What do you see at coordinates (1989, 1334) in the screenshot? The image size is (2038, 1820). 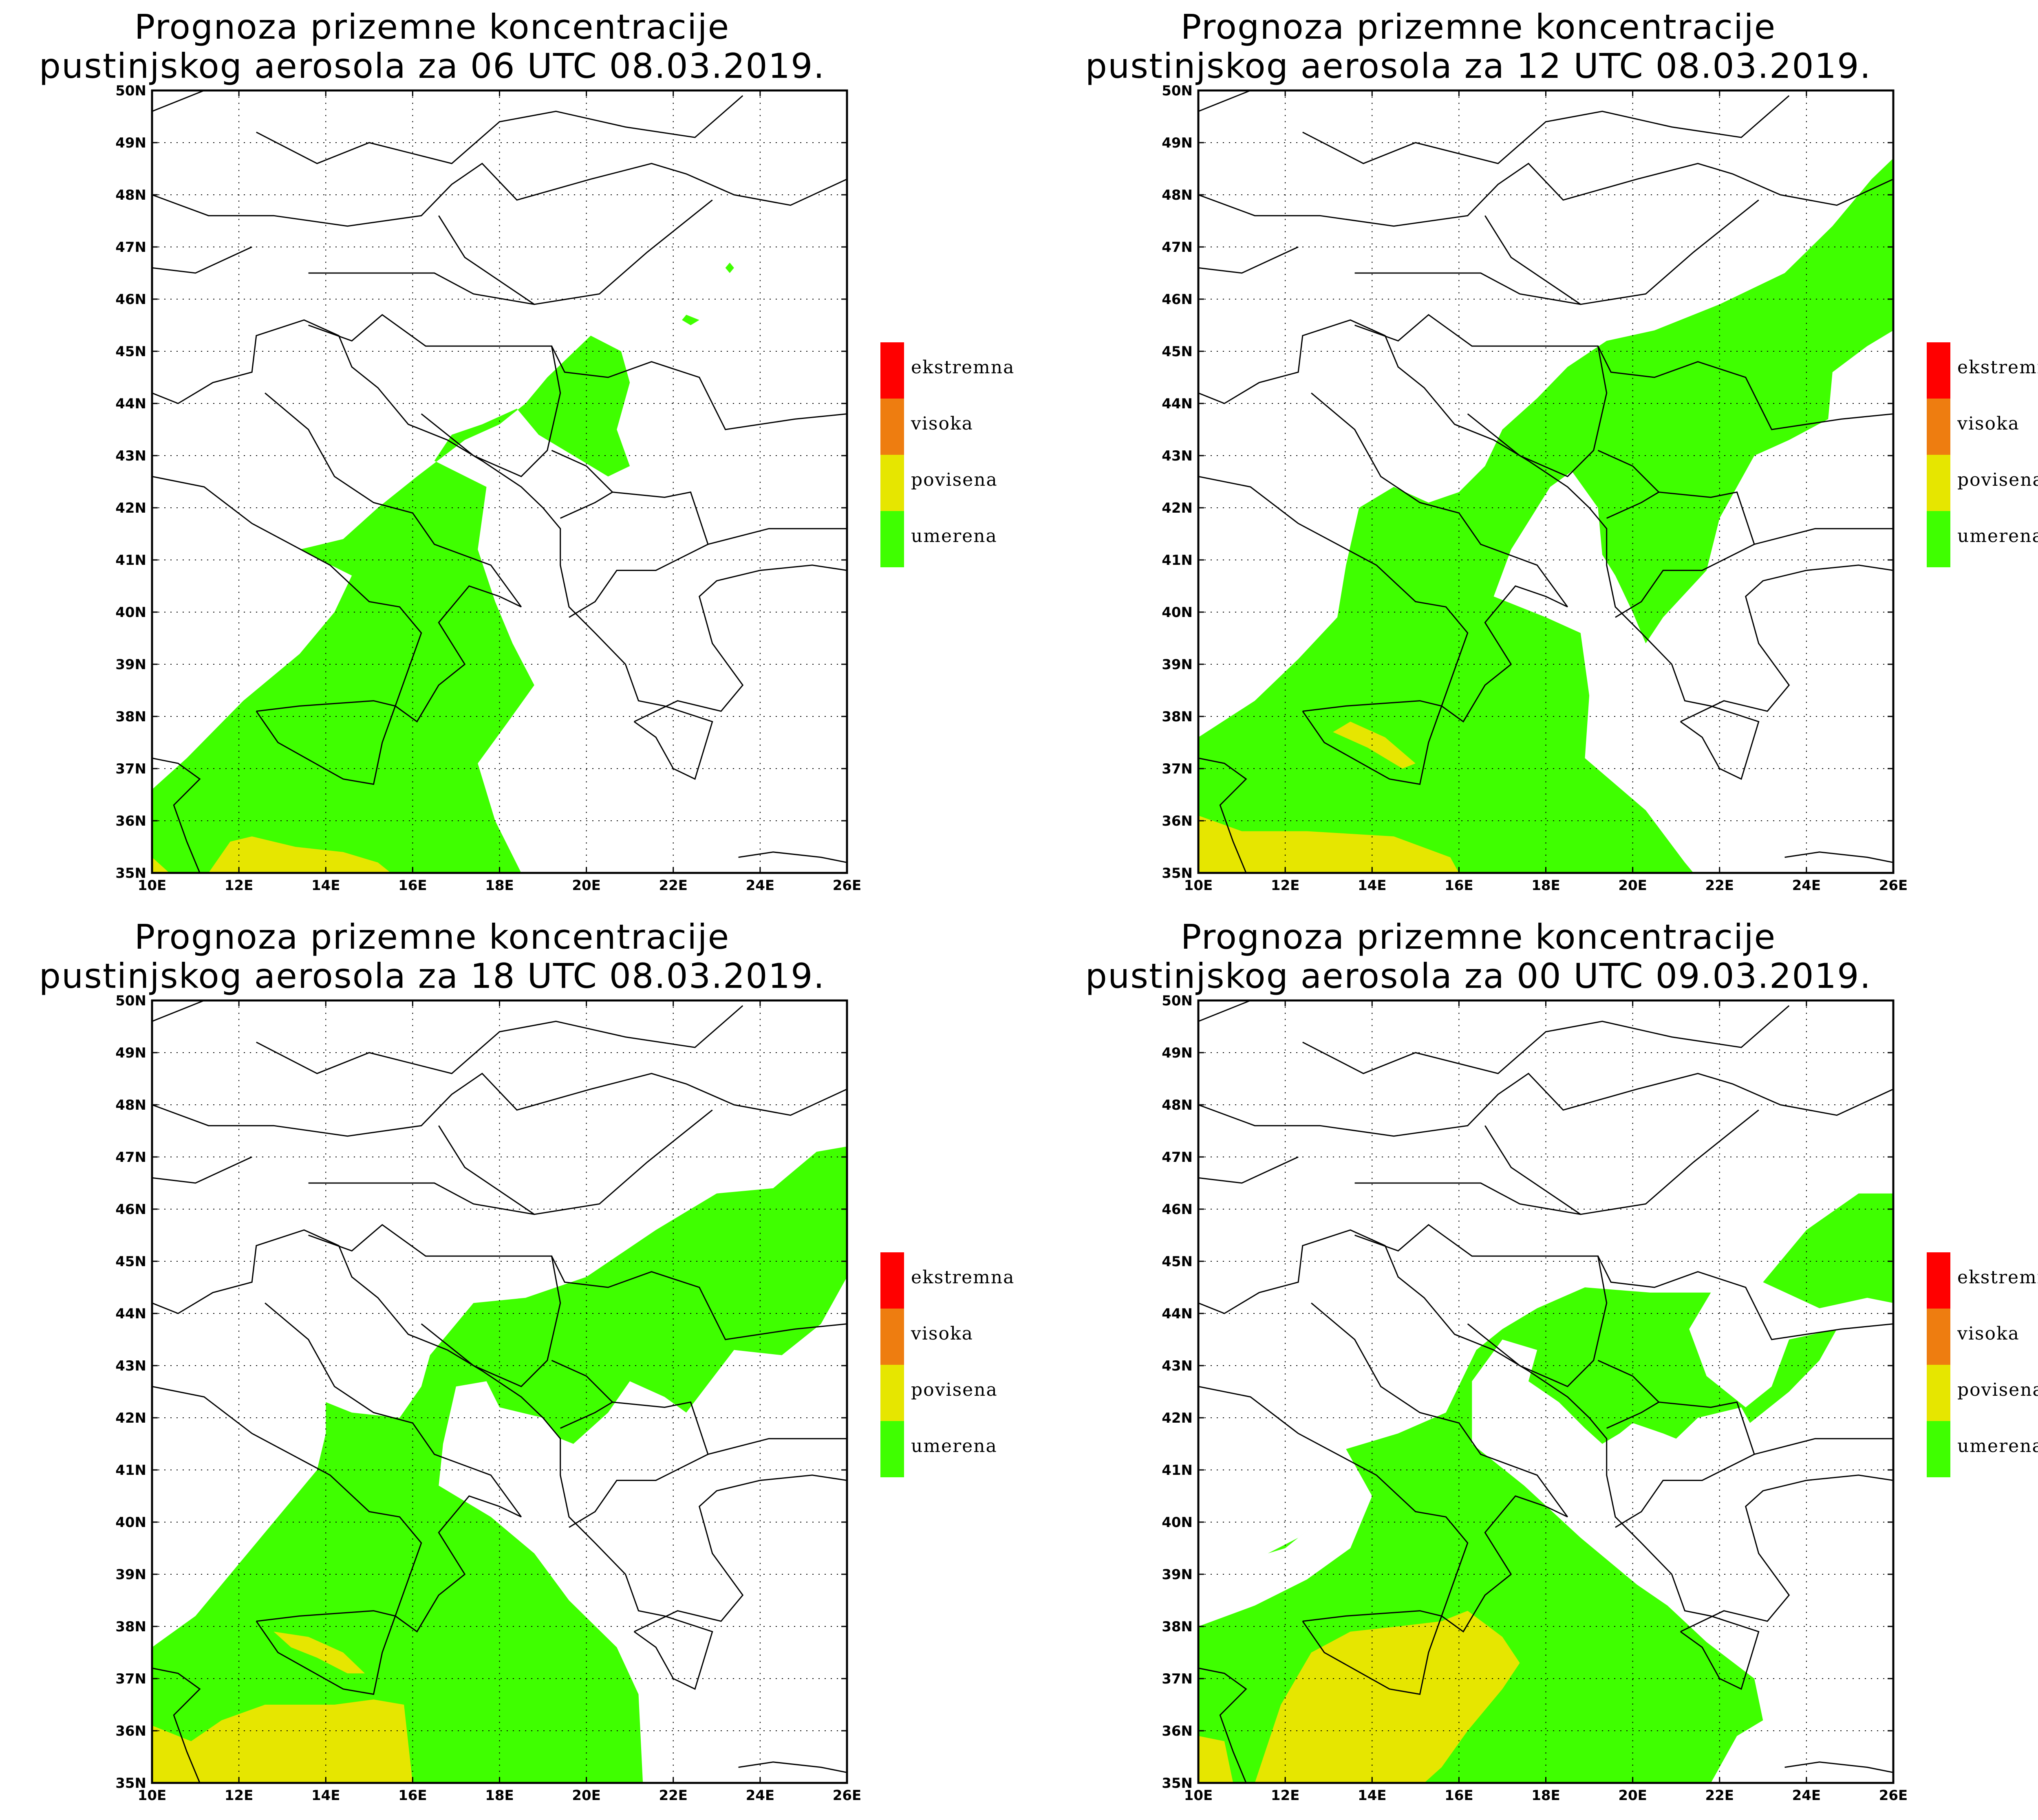 I see `legend-label: visoka` at bounding box center [1989, 1334].